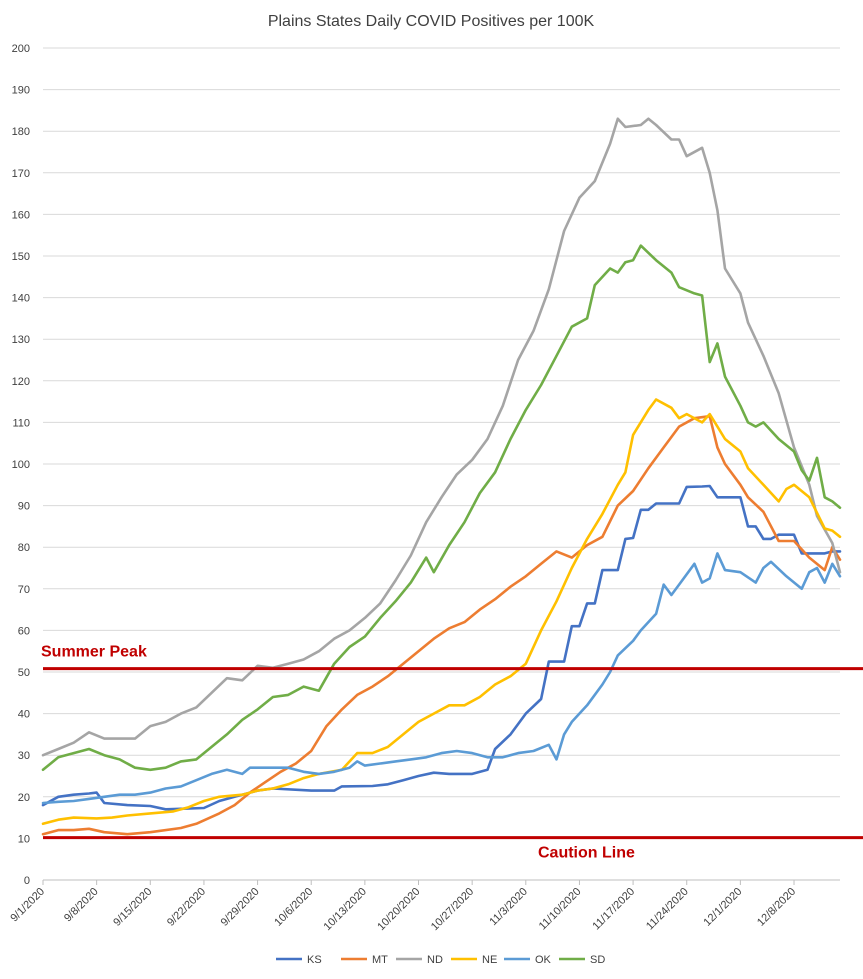  What do you see at coordinates (452, 909) in the screenshot?
I see `x-tick-label: 10/27/2020` at bounding box center [452, 909].